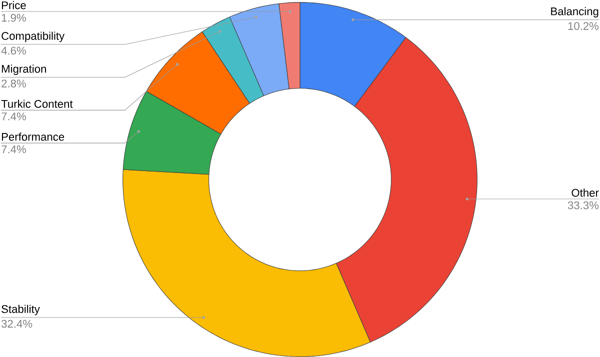  Describe the element at coordinates (14, 5) in the screenshot. I see `slice-label: Price` at that location.